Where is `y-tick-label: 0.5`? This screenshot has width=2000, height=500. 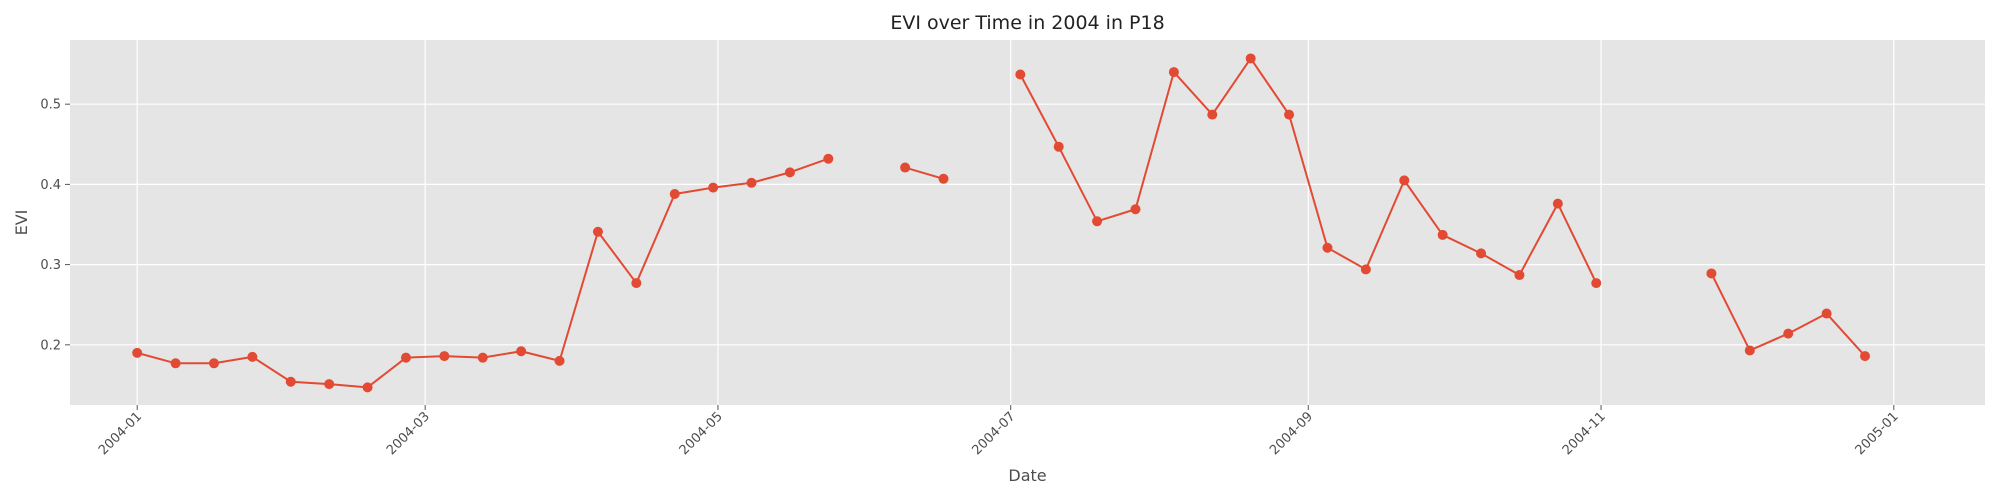
y-tick-label: 0.5 is located at coordinates (50, 105).